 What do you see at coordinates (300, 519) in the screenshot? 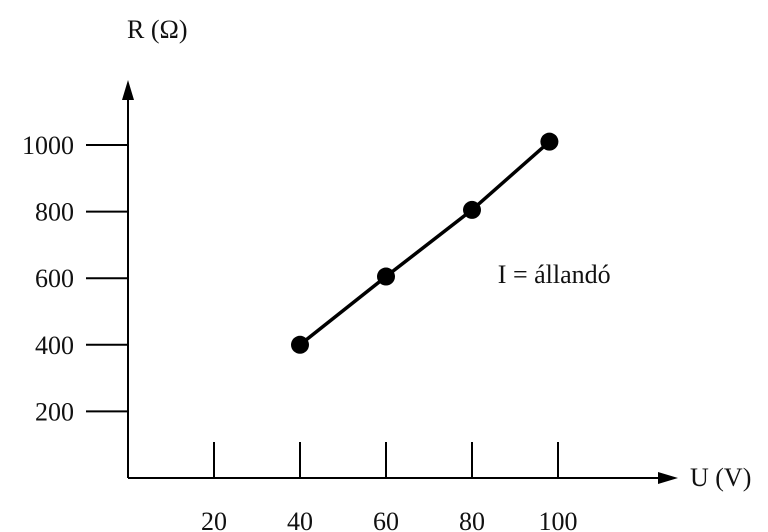
I see `x-tick-label: 40` at bounding box center [300, 519].